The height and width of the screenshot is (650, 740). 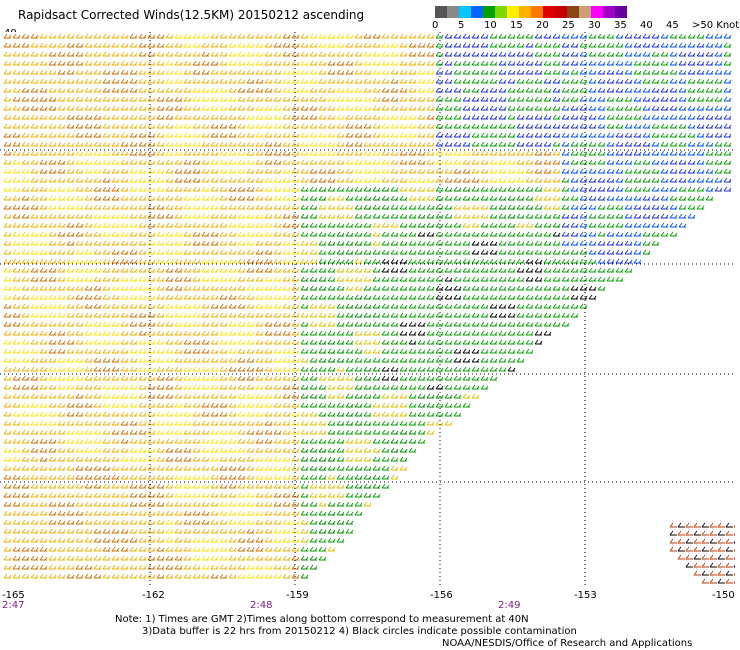 What do you see at coordinates (490, 25) in the screenshot?
I see `colorbar-label: 10` at bounding box center [490, 25].